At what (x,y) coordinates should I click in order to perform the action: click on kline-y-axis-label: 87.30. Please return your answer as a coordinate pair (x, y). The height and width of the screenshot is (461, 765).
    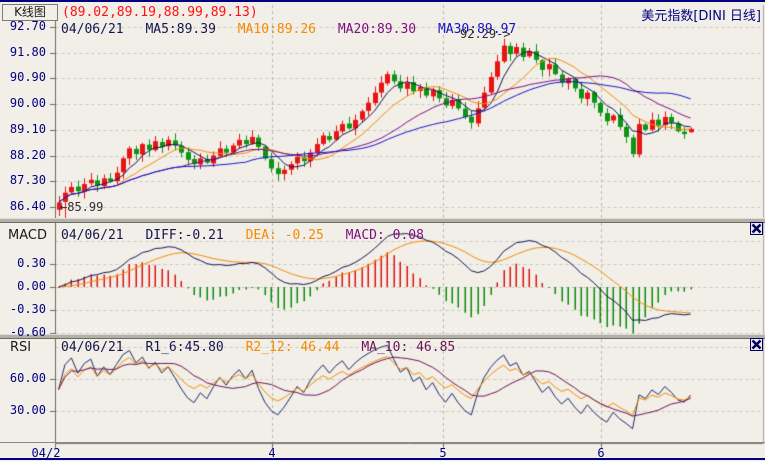
    Looking at the image, I should click on (27, 180).